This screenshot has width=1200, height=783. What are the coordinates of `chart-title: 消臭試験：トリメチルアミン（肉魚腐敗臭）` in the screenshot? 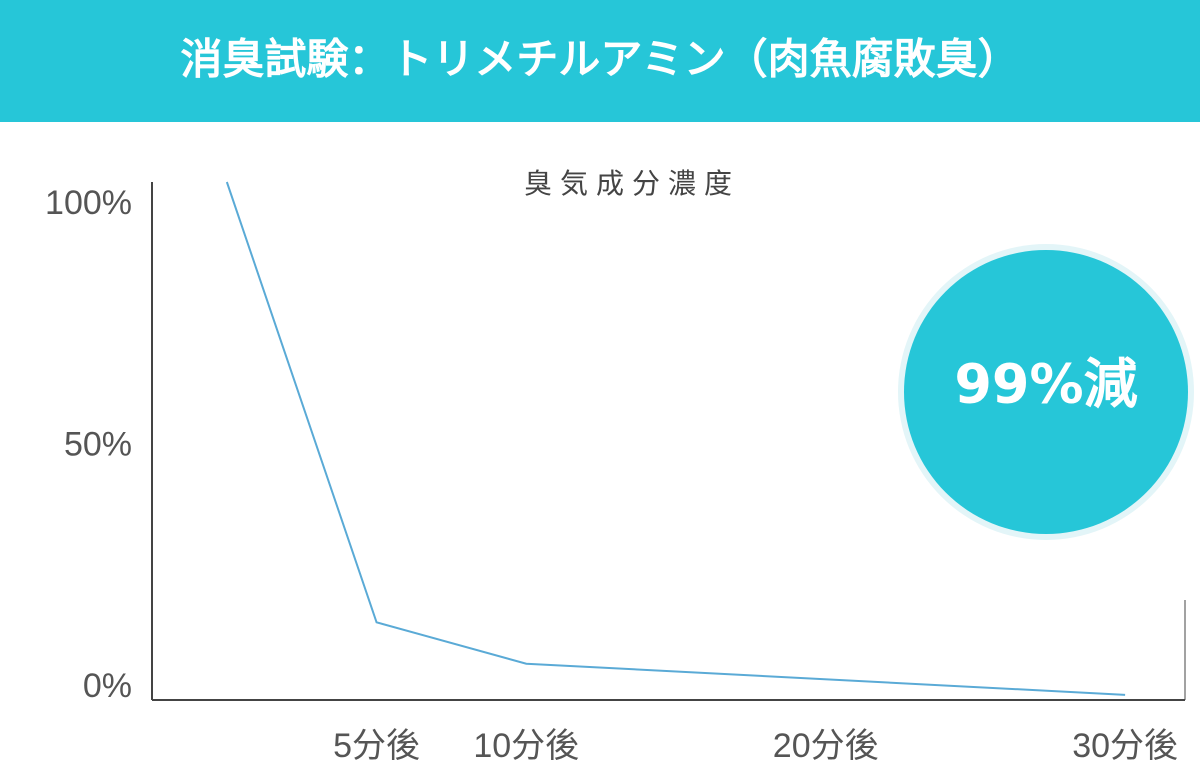 It's located at (599, 59).